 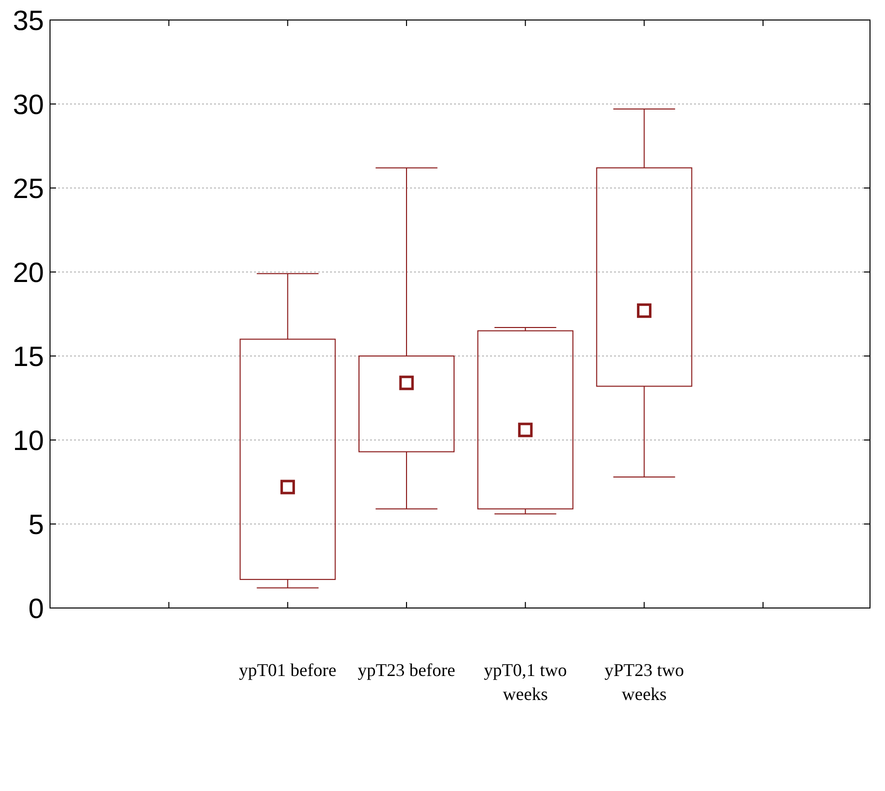 What do you see at coordinates (28, 188) in the screenshot?
I see `y-tick-label: 25` at bounding box center [28, 188].